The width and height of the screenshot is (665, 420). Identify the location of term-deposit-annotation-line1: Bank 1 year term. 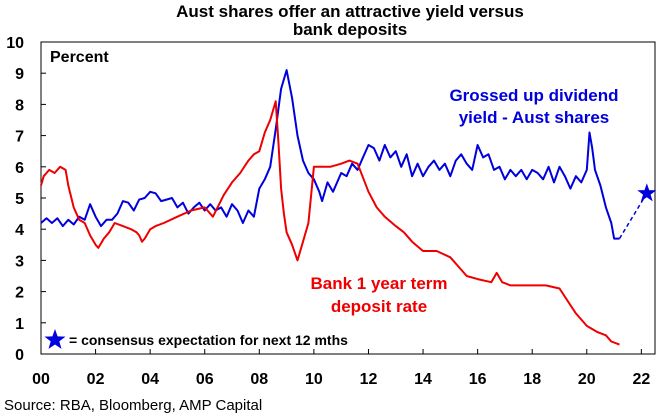
(378, 283).